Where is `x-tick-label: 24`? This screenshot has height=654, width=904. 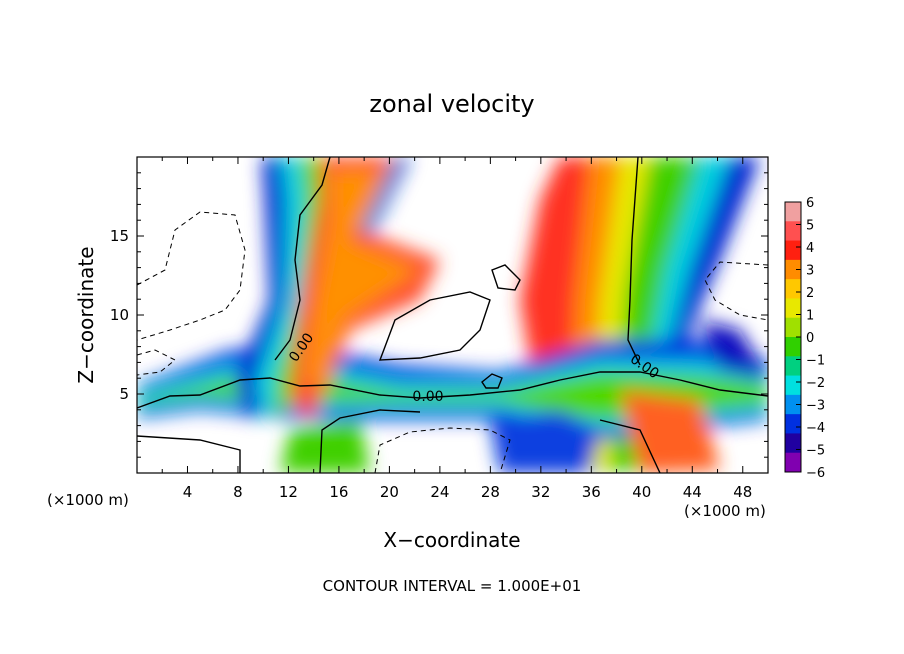
x-tick-label: 24 is located at coordinates (439, 492).